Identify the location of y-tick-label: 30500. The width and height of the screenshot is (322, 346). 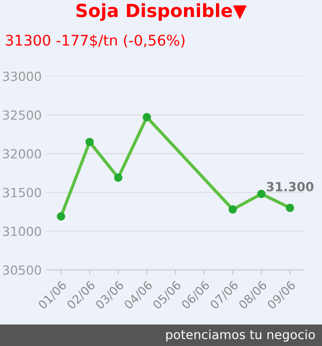
(22, 270).